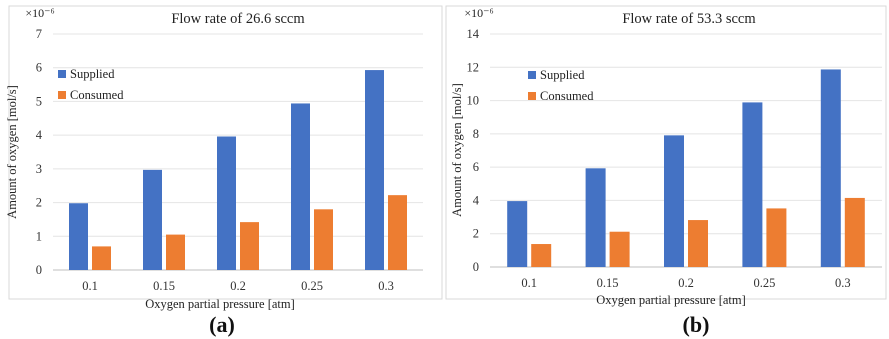 This screenshot has width=889, height=339. What do you see at coordinates (39, 169) in the screenshot?
I see `y-tick-label: 3` at bounding box center [39, 169].